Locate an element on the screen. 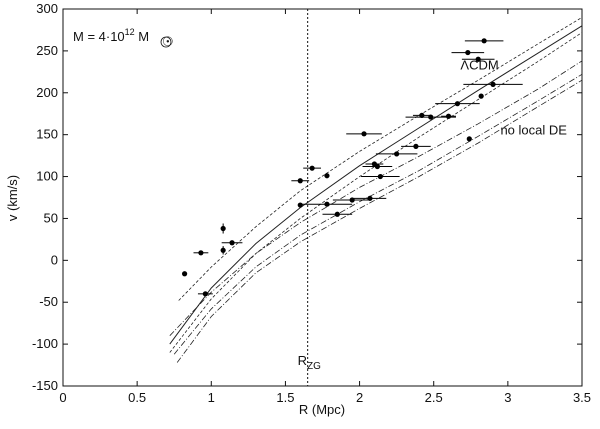 The width and height of the screenshot is (600, 429). svg-text: M = 4·1012 M is located at coordinates (111, 35).